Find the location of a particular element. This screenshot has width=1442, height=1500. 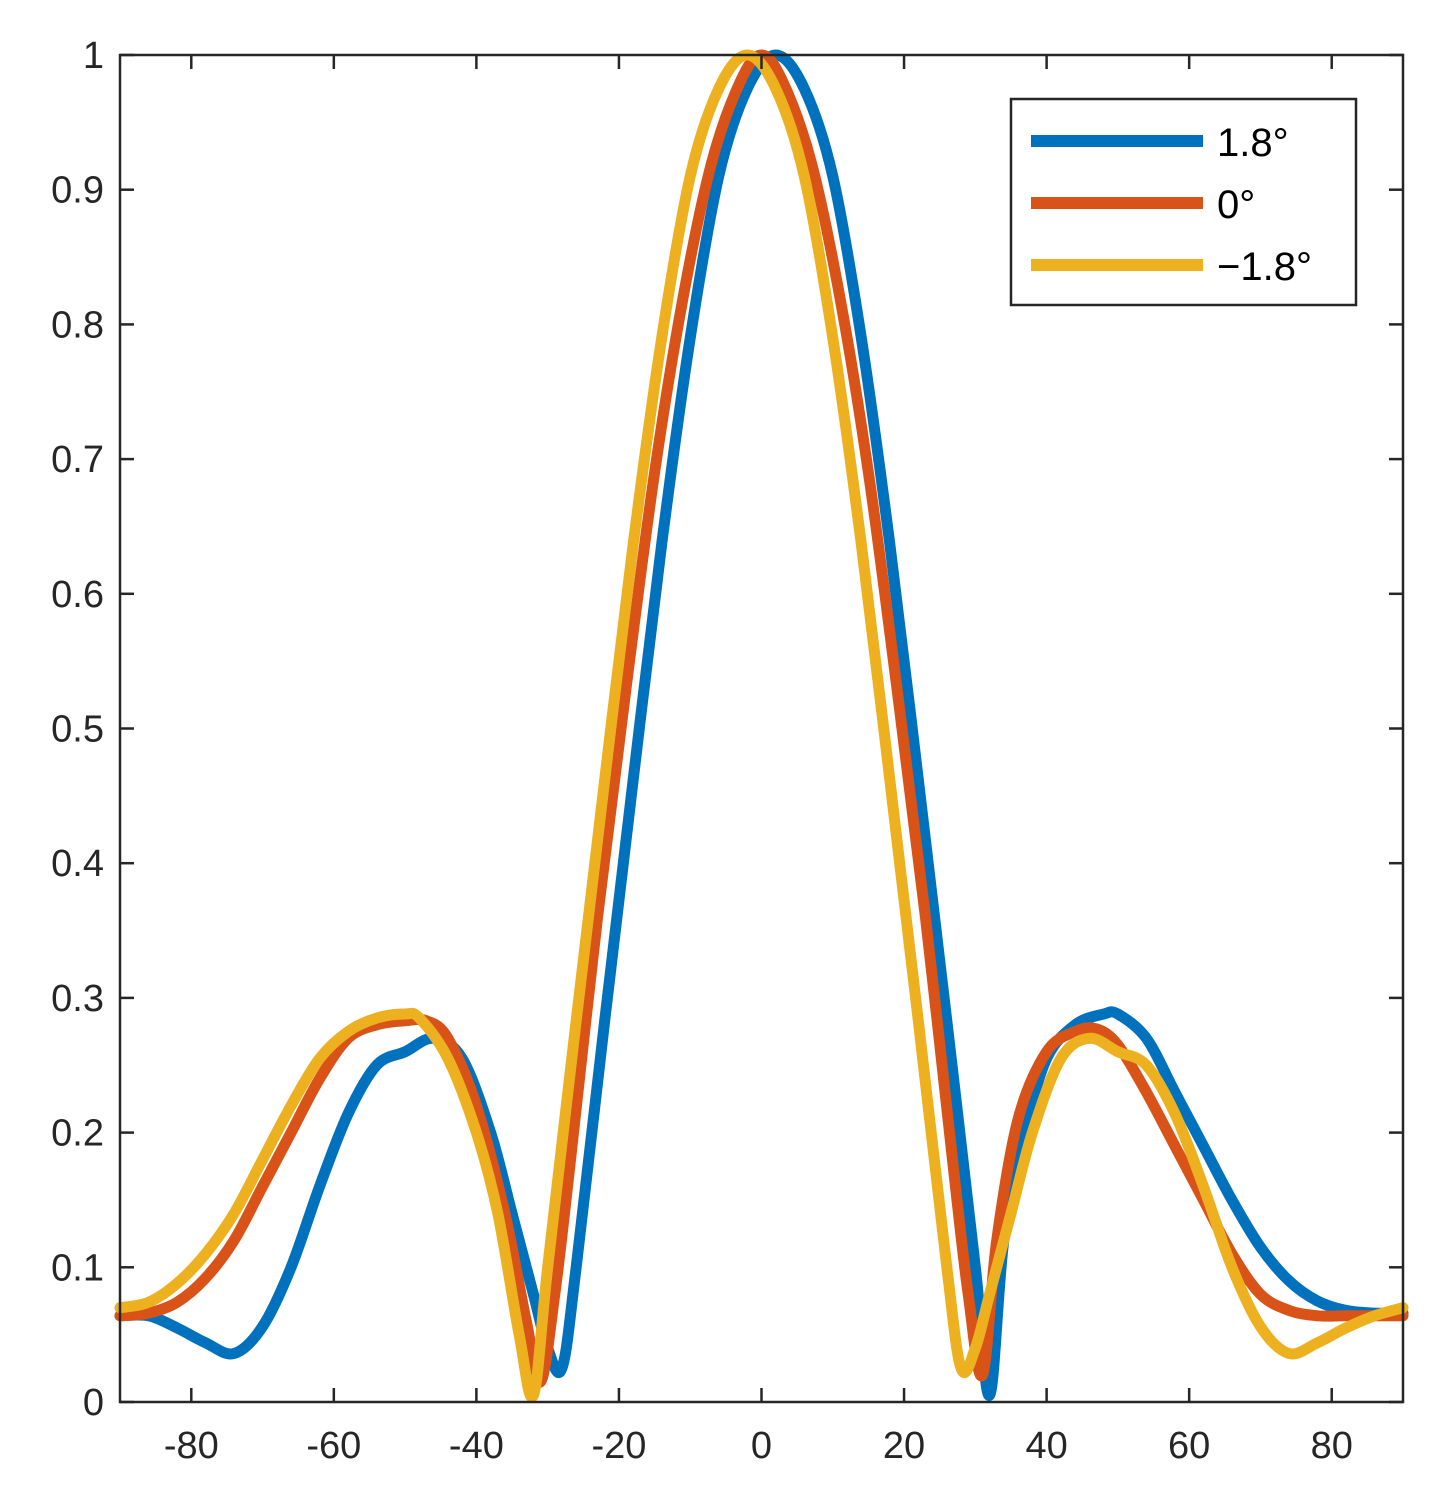

legend-label-2: 0° is located at coordinates (1236, 205).